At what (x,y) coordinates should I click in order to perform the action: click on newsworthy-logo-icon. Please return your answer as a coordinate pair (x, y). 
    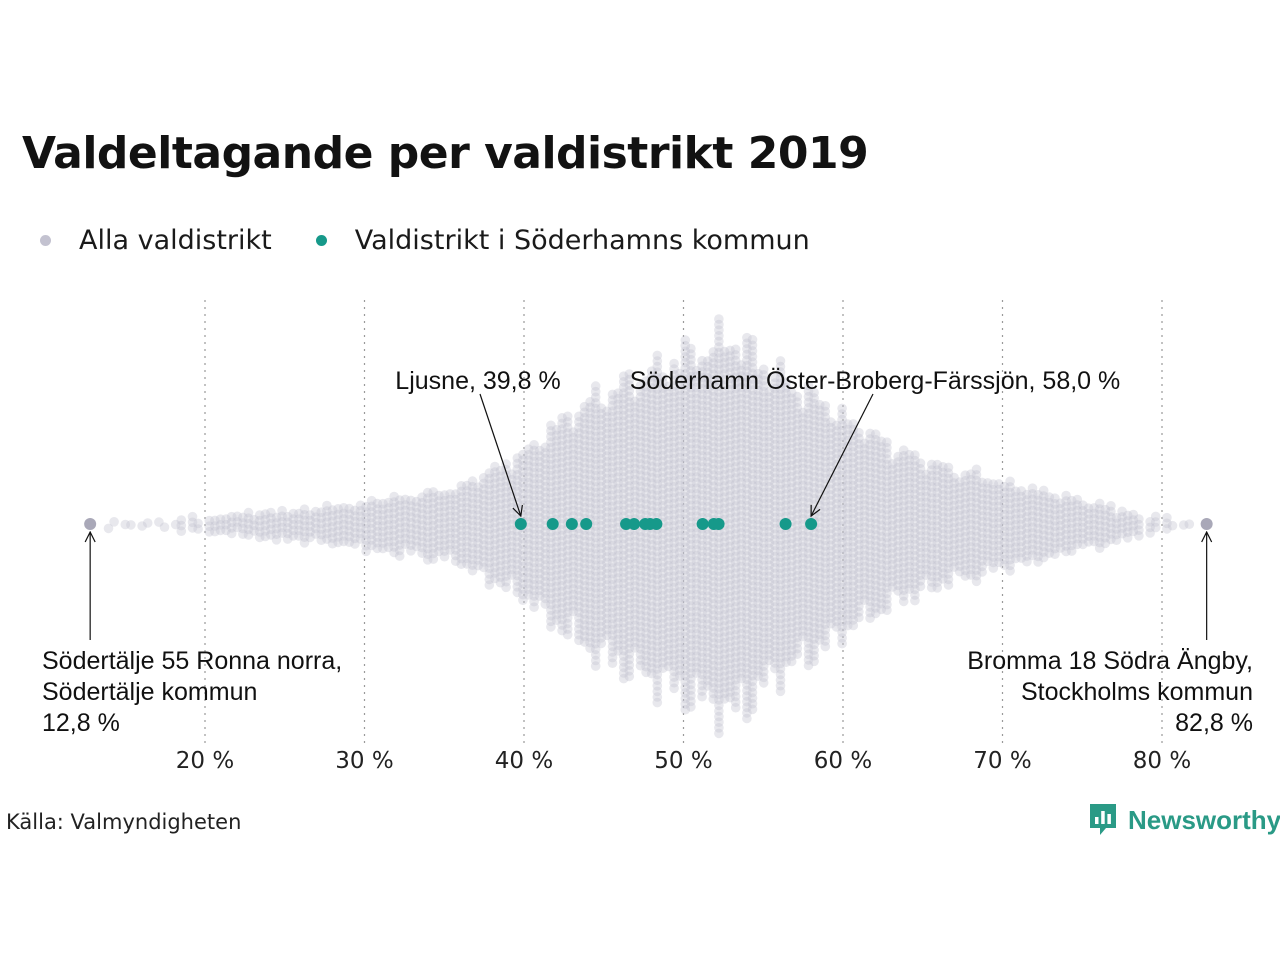
    Looking at the image, I should click on (1103, 819).